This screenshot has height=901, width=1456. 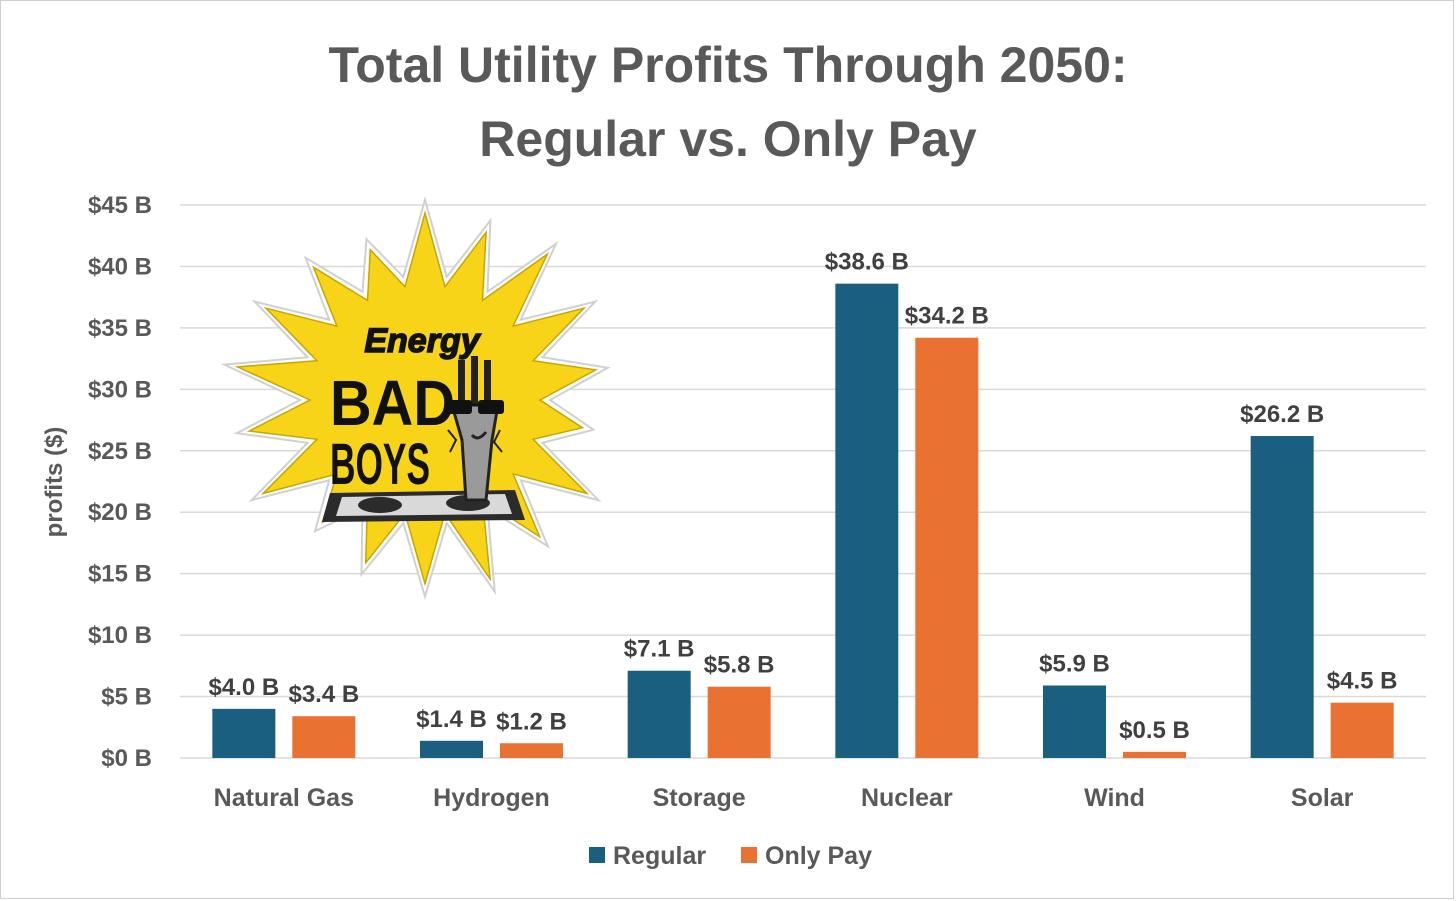 What do you see at coordinates (120, 205) in the screenshot?
I see `y-tick-label: $45 B` at bounding box center [120, 205].